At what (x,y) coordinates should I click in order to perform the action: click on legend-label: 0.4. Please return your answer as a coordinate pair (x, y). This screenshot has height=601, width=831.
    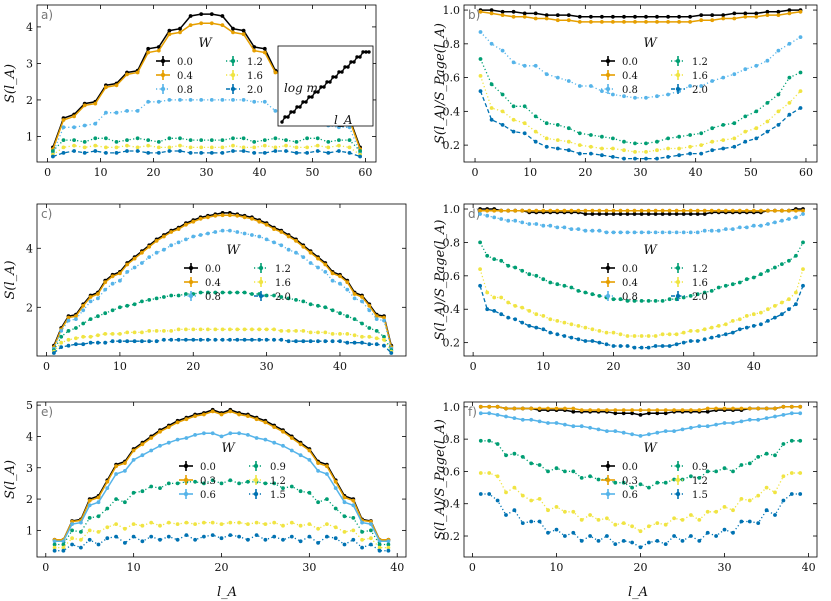
    Looking at the image, I should click on (630, 76).